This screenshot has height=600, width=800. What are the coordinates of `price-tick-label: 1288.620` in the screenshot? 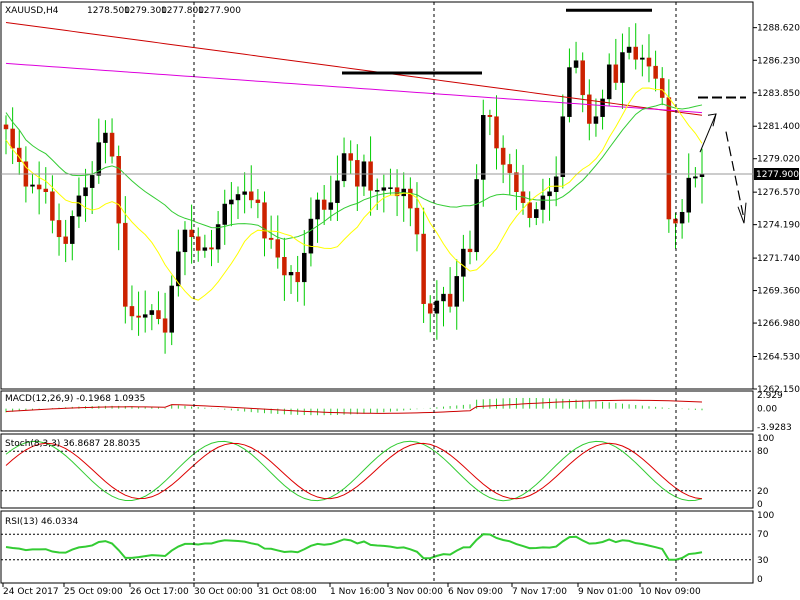 It's located at (778, 29).